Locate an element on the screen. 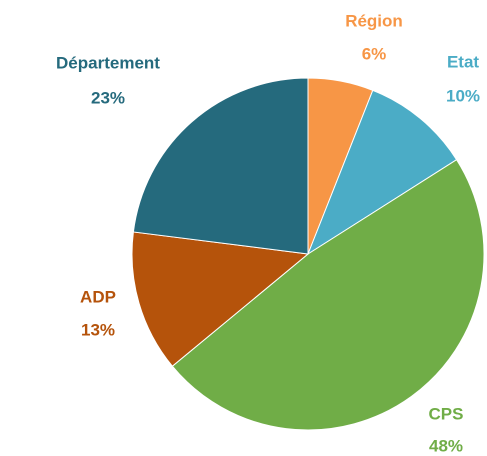 The width and height of the screenshot is (487, 456). slice-value-label: 48% is located at coordinates (446, 445).